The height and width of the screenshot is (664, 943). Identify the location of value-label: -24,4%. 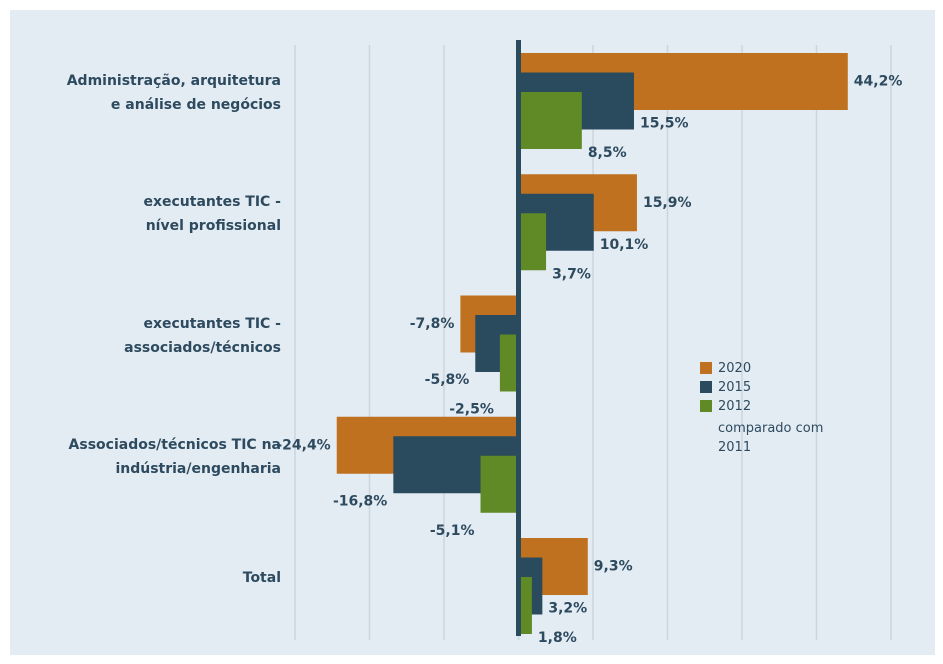
(303, 445).